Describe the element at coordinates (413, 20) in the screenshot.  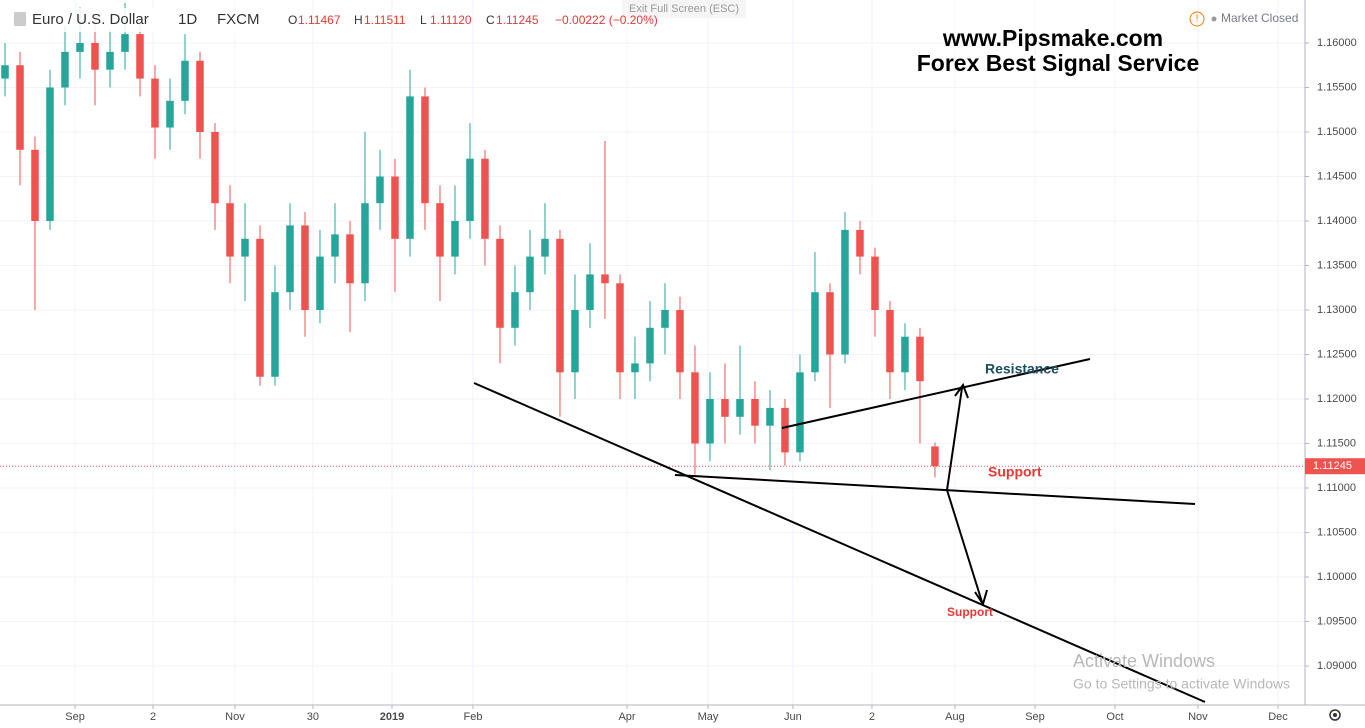
I see `ohlc: O 1.11467 H 1.11511 L 1.11120 C 1.11245` at that location.